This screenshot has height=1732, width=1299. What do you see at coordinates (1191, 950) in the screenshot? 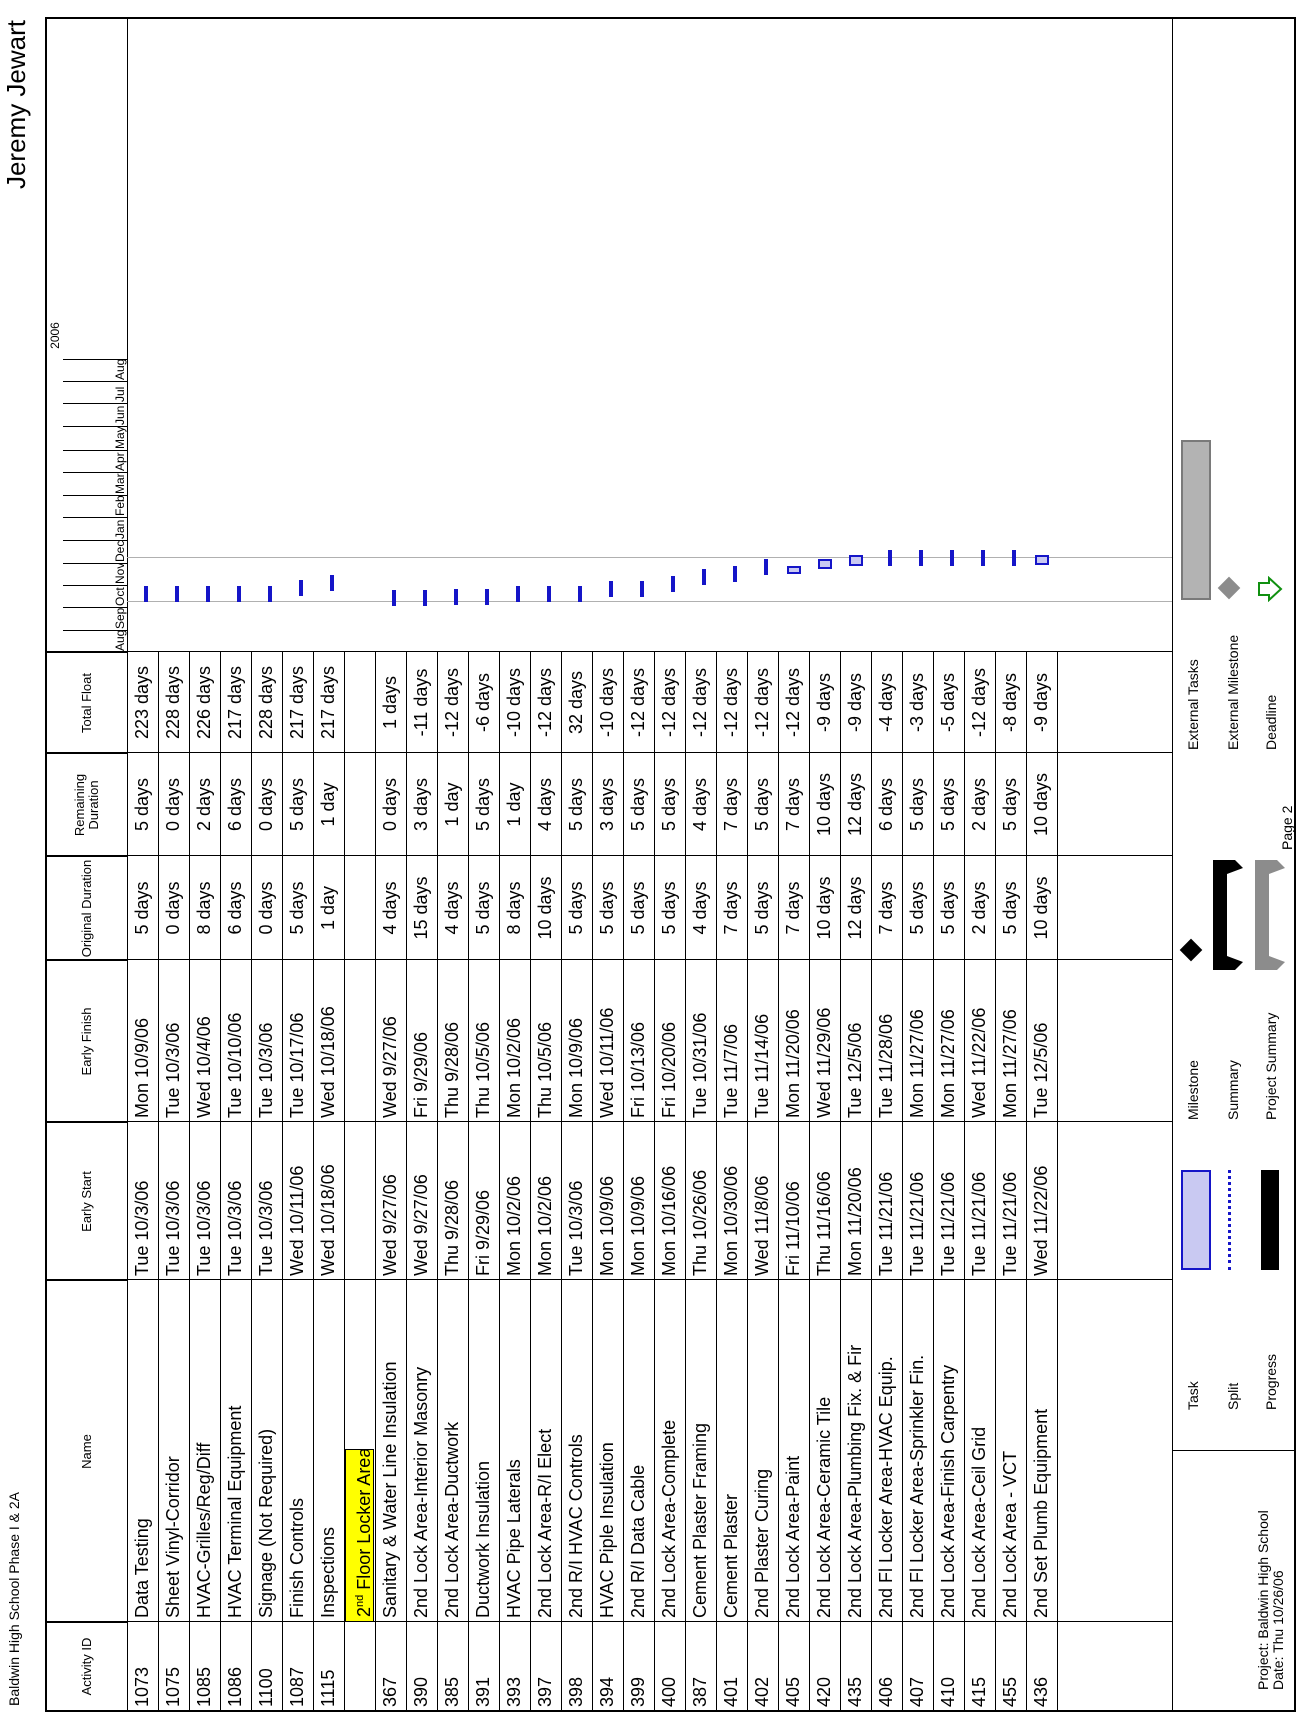
I see `legend-milestone-diamond-icon` at bounding box center [1191, 950].